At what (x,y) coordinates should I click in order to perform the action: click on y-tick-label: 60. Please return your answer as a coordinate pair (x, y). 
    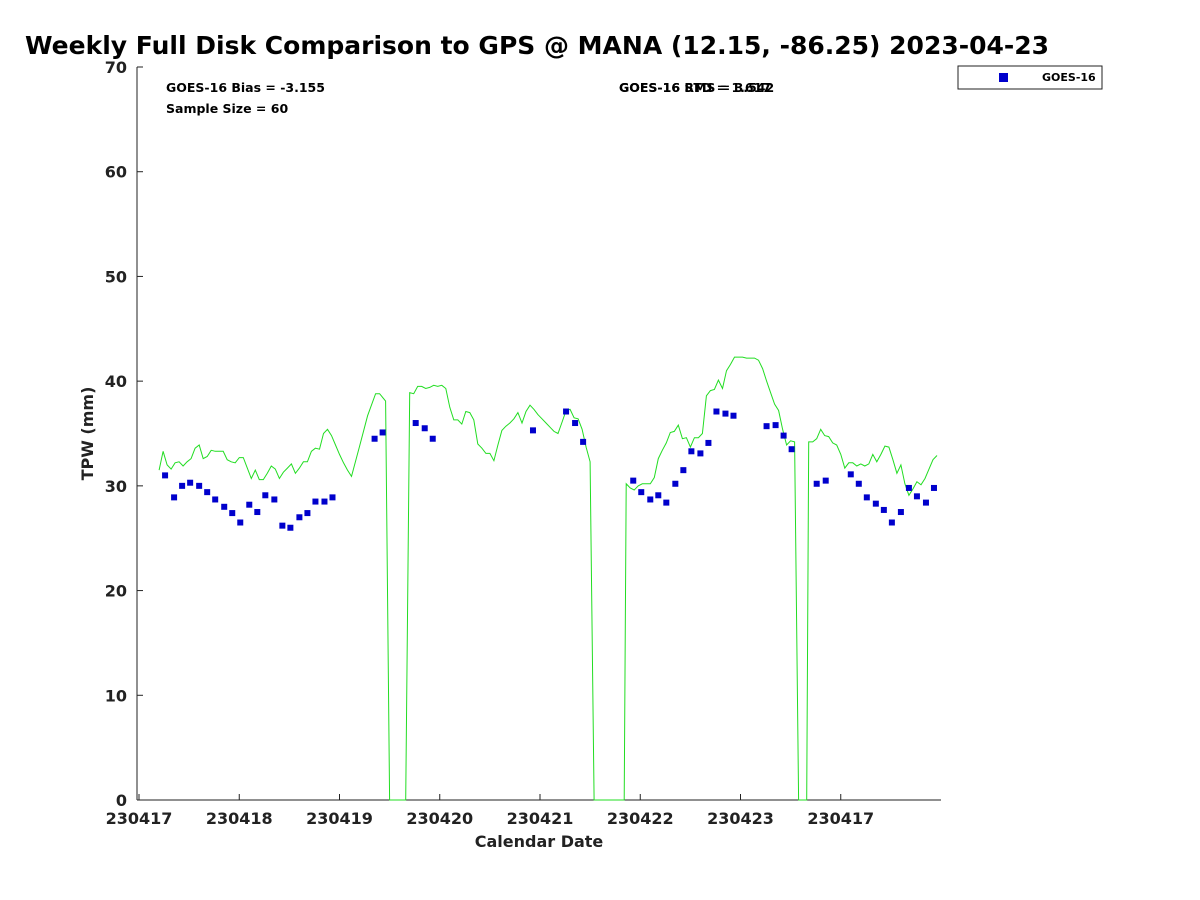
    Looking at the image, I should click on (116, 172).